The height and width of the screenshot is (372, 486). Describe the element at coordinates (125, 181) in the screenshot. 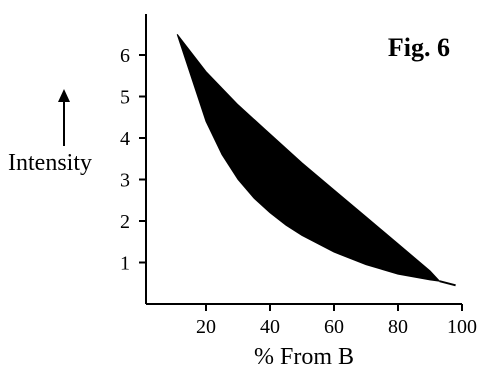

I see `y-tick-label-3: 3` at that location.